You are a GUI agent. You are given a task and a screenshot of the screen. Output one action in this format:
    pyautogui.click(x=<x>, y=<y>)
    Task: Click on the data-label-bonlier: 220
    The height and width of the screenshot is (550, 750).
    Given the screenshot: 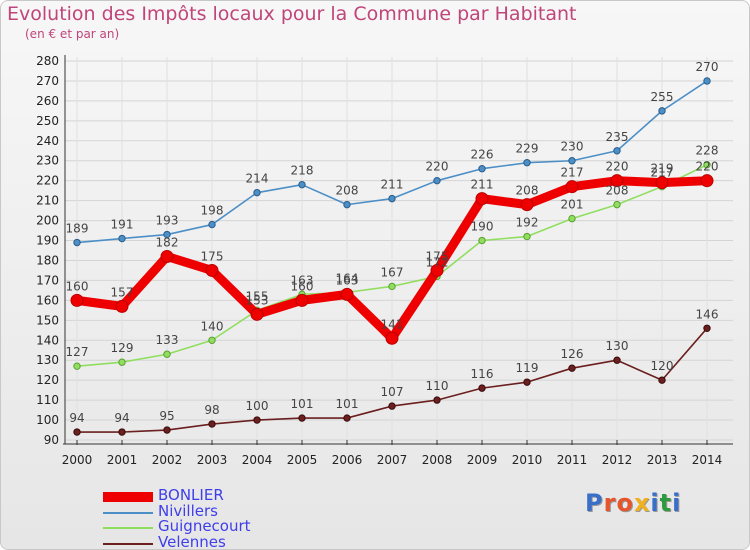 What is the action you would take?
    pyautogui.click(x=707, y=167)
    